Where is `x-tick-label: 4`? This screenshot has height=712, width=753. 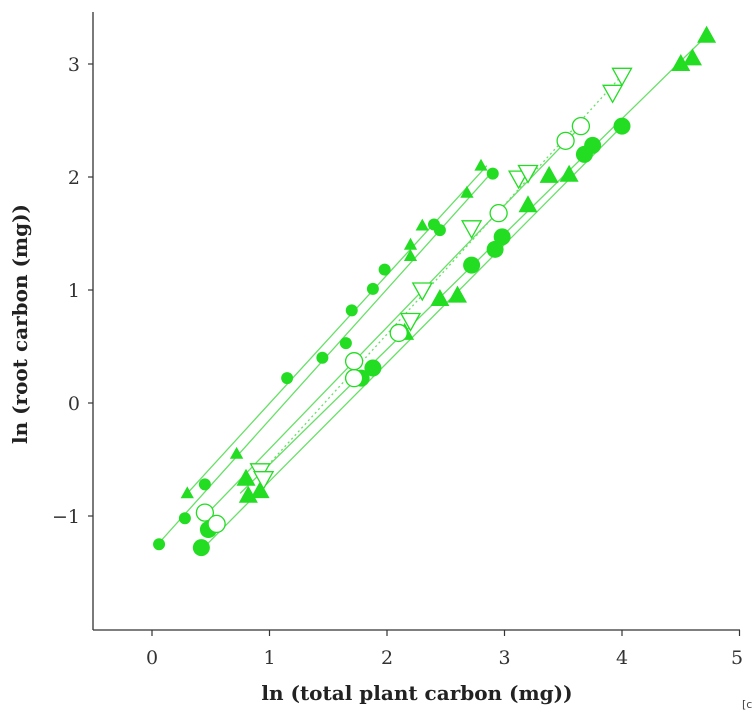
x-tick-label: 4 is located at coordinates (622, 658).